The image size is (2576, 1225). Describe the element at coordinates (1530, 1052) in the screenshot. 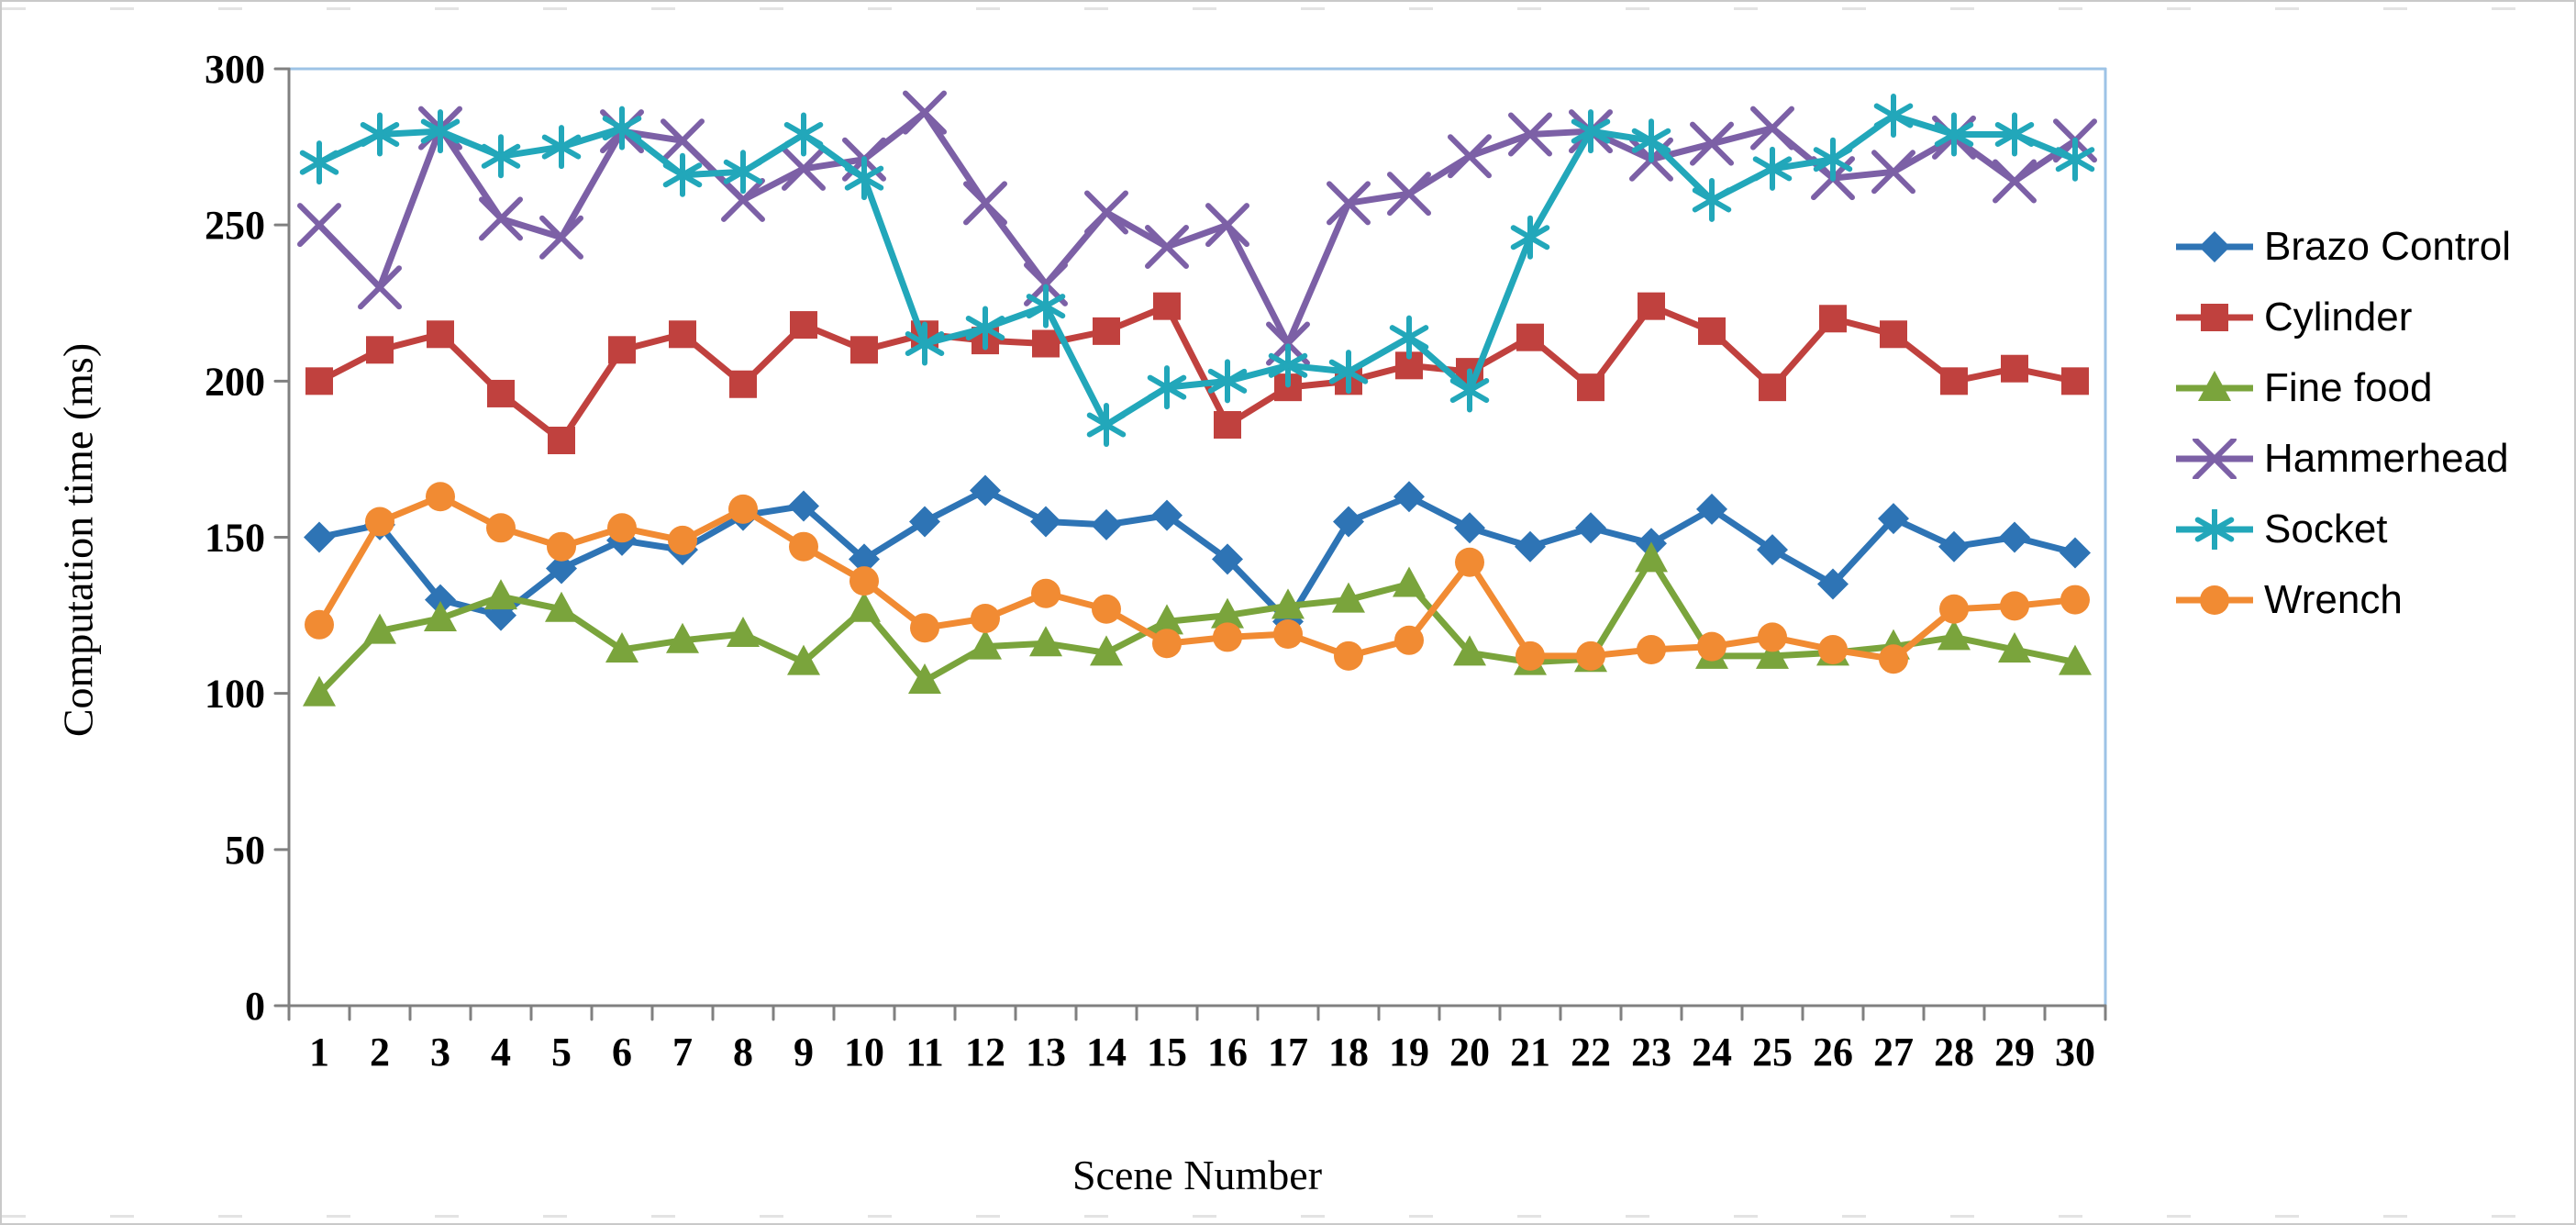

I see `x-tick-label: 21` at that location.